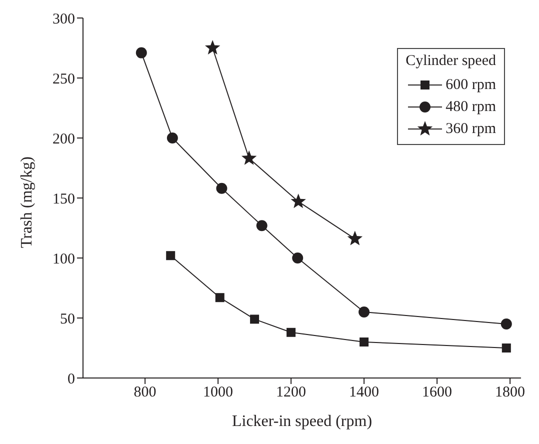  Describe the element at coordinates (364, 392) in the screenshot. I see `x-tick-label: 1400` at that location.